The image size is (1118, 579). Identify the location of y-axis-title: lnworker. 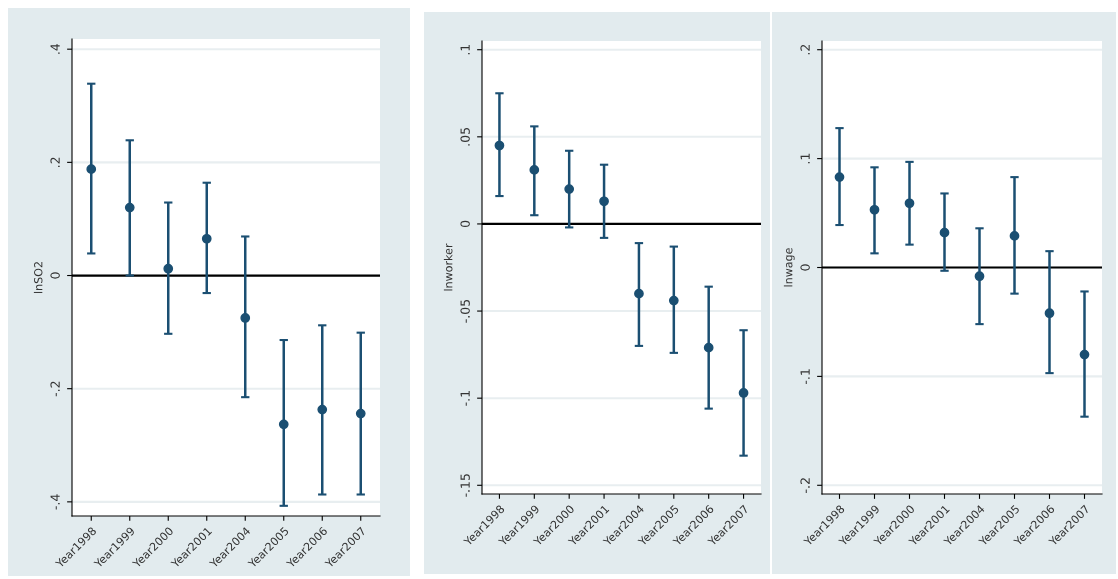
(448, 267).